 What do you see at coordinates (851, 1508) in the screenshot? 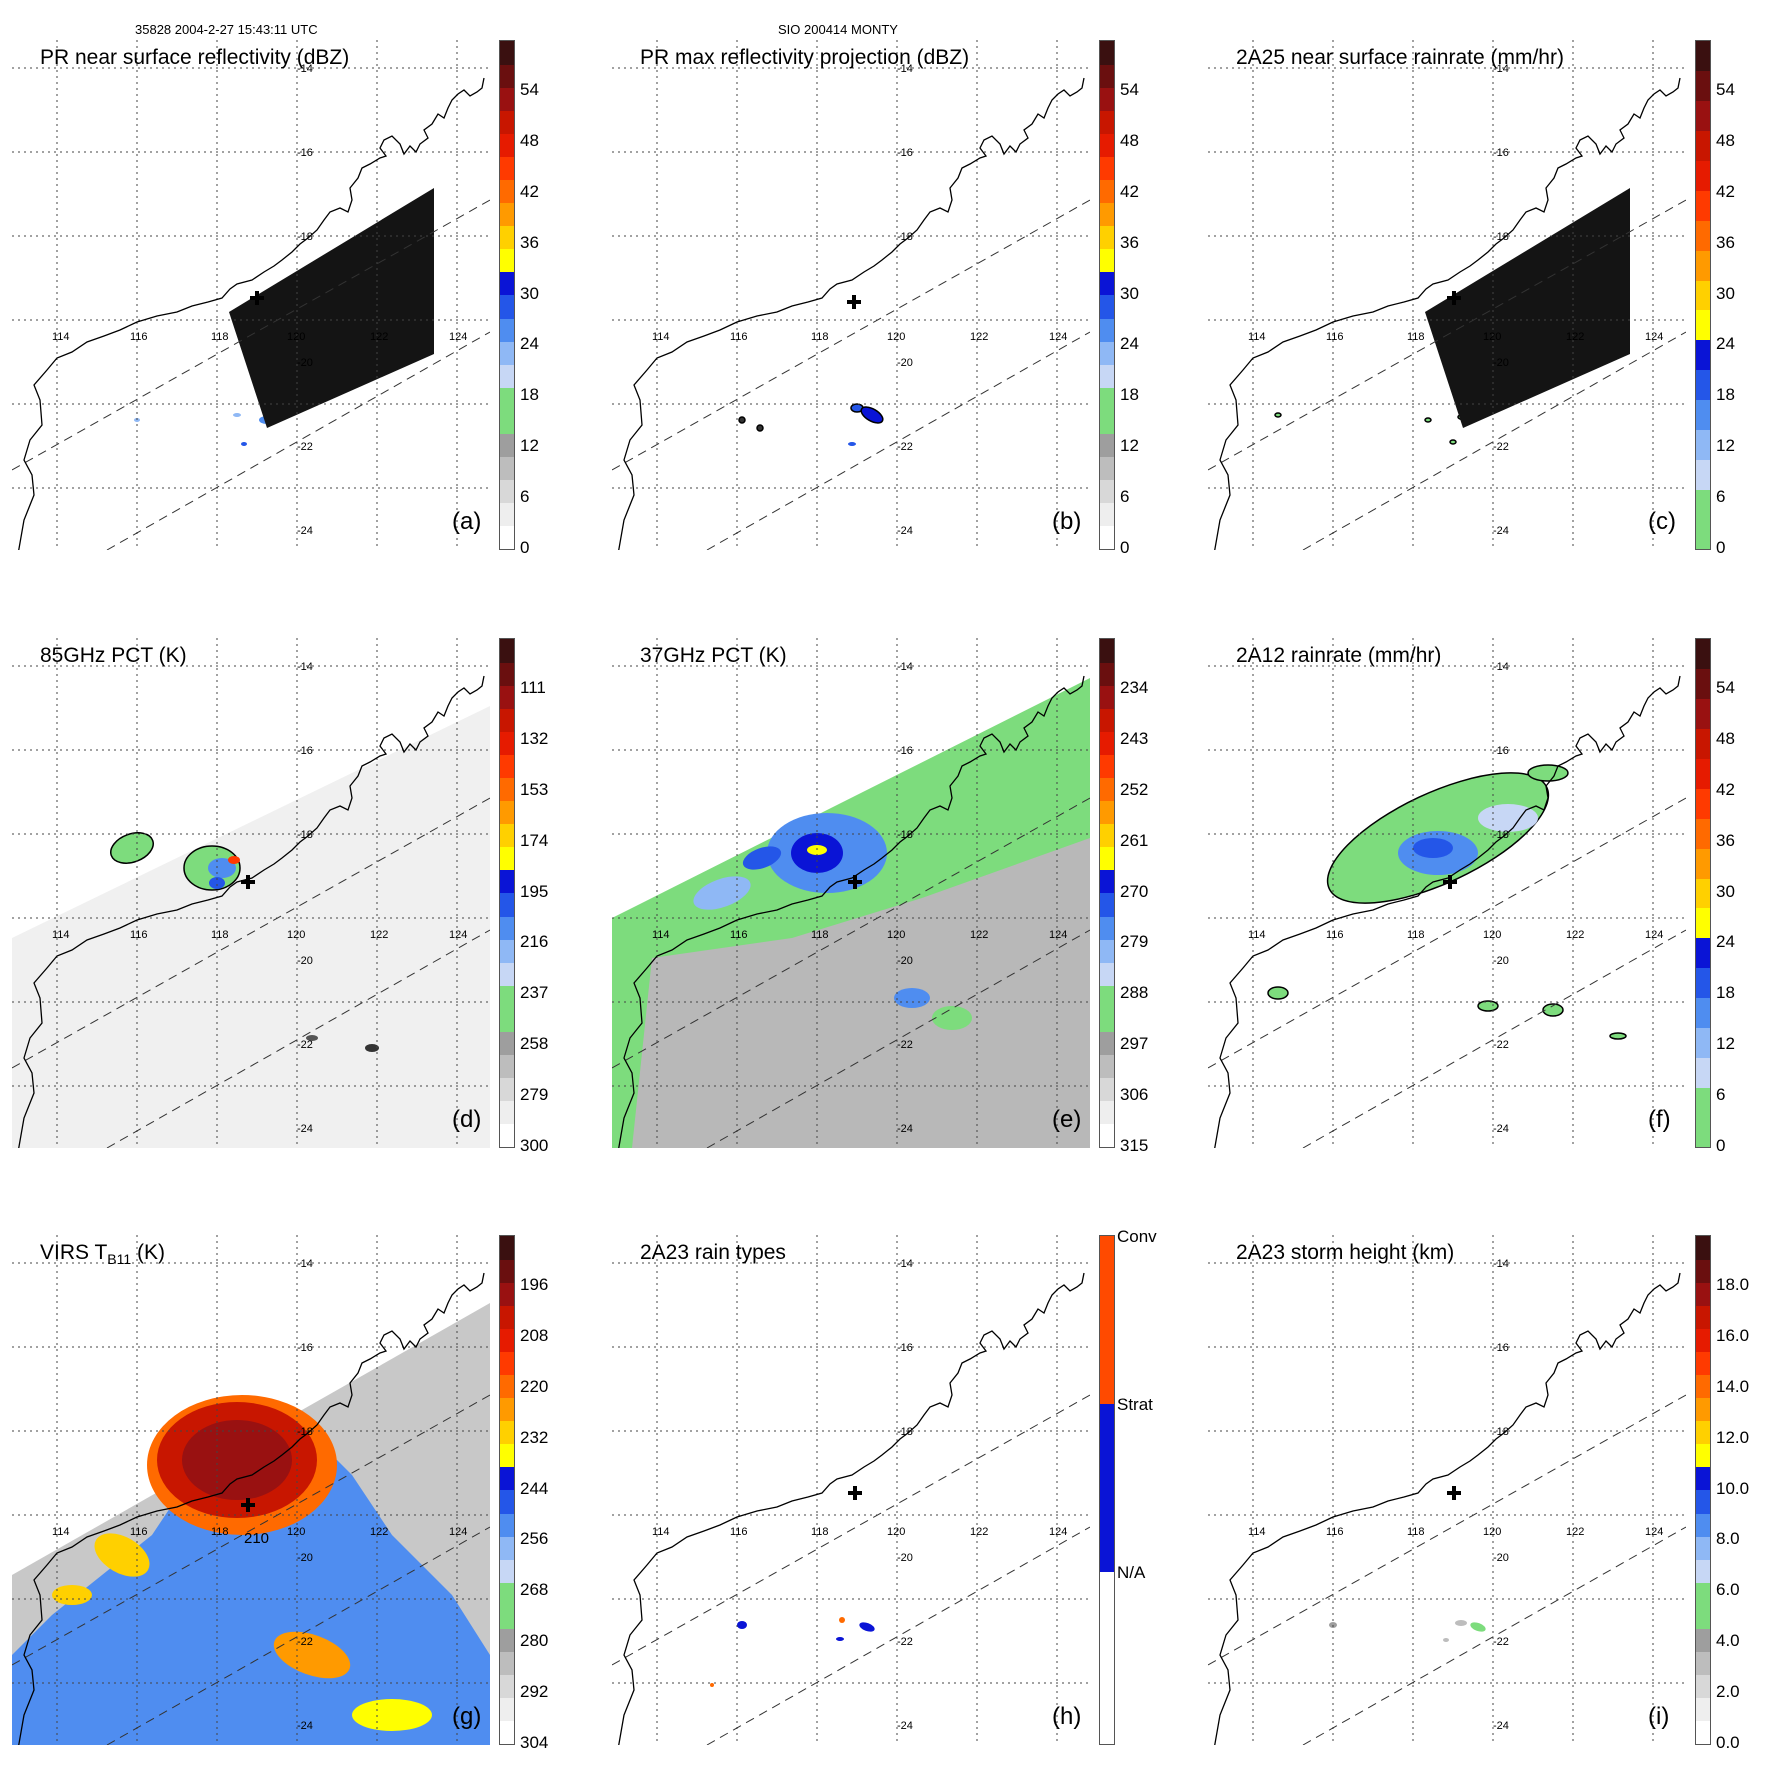
I see `coastline` at bounding box center [851, 1508].